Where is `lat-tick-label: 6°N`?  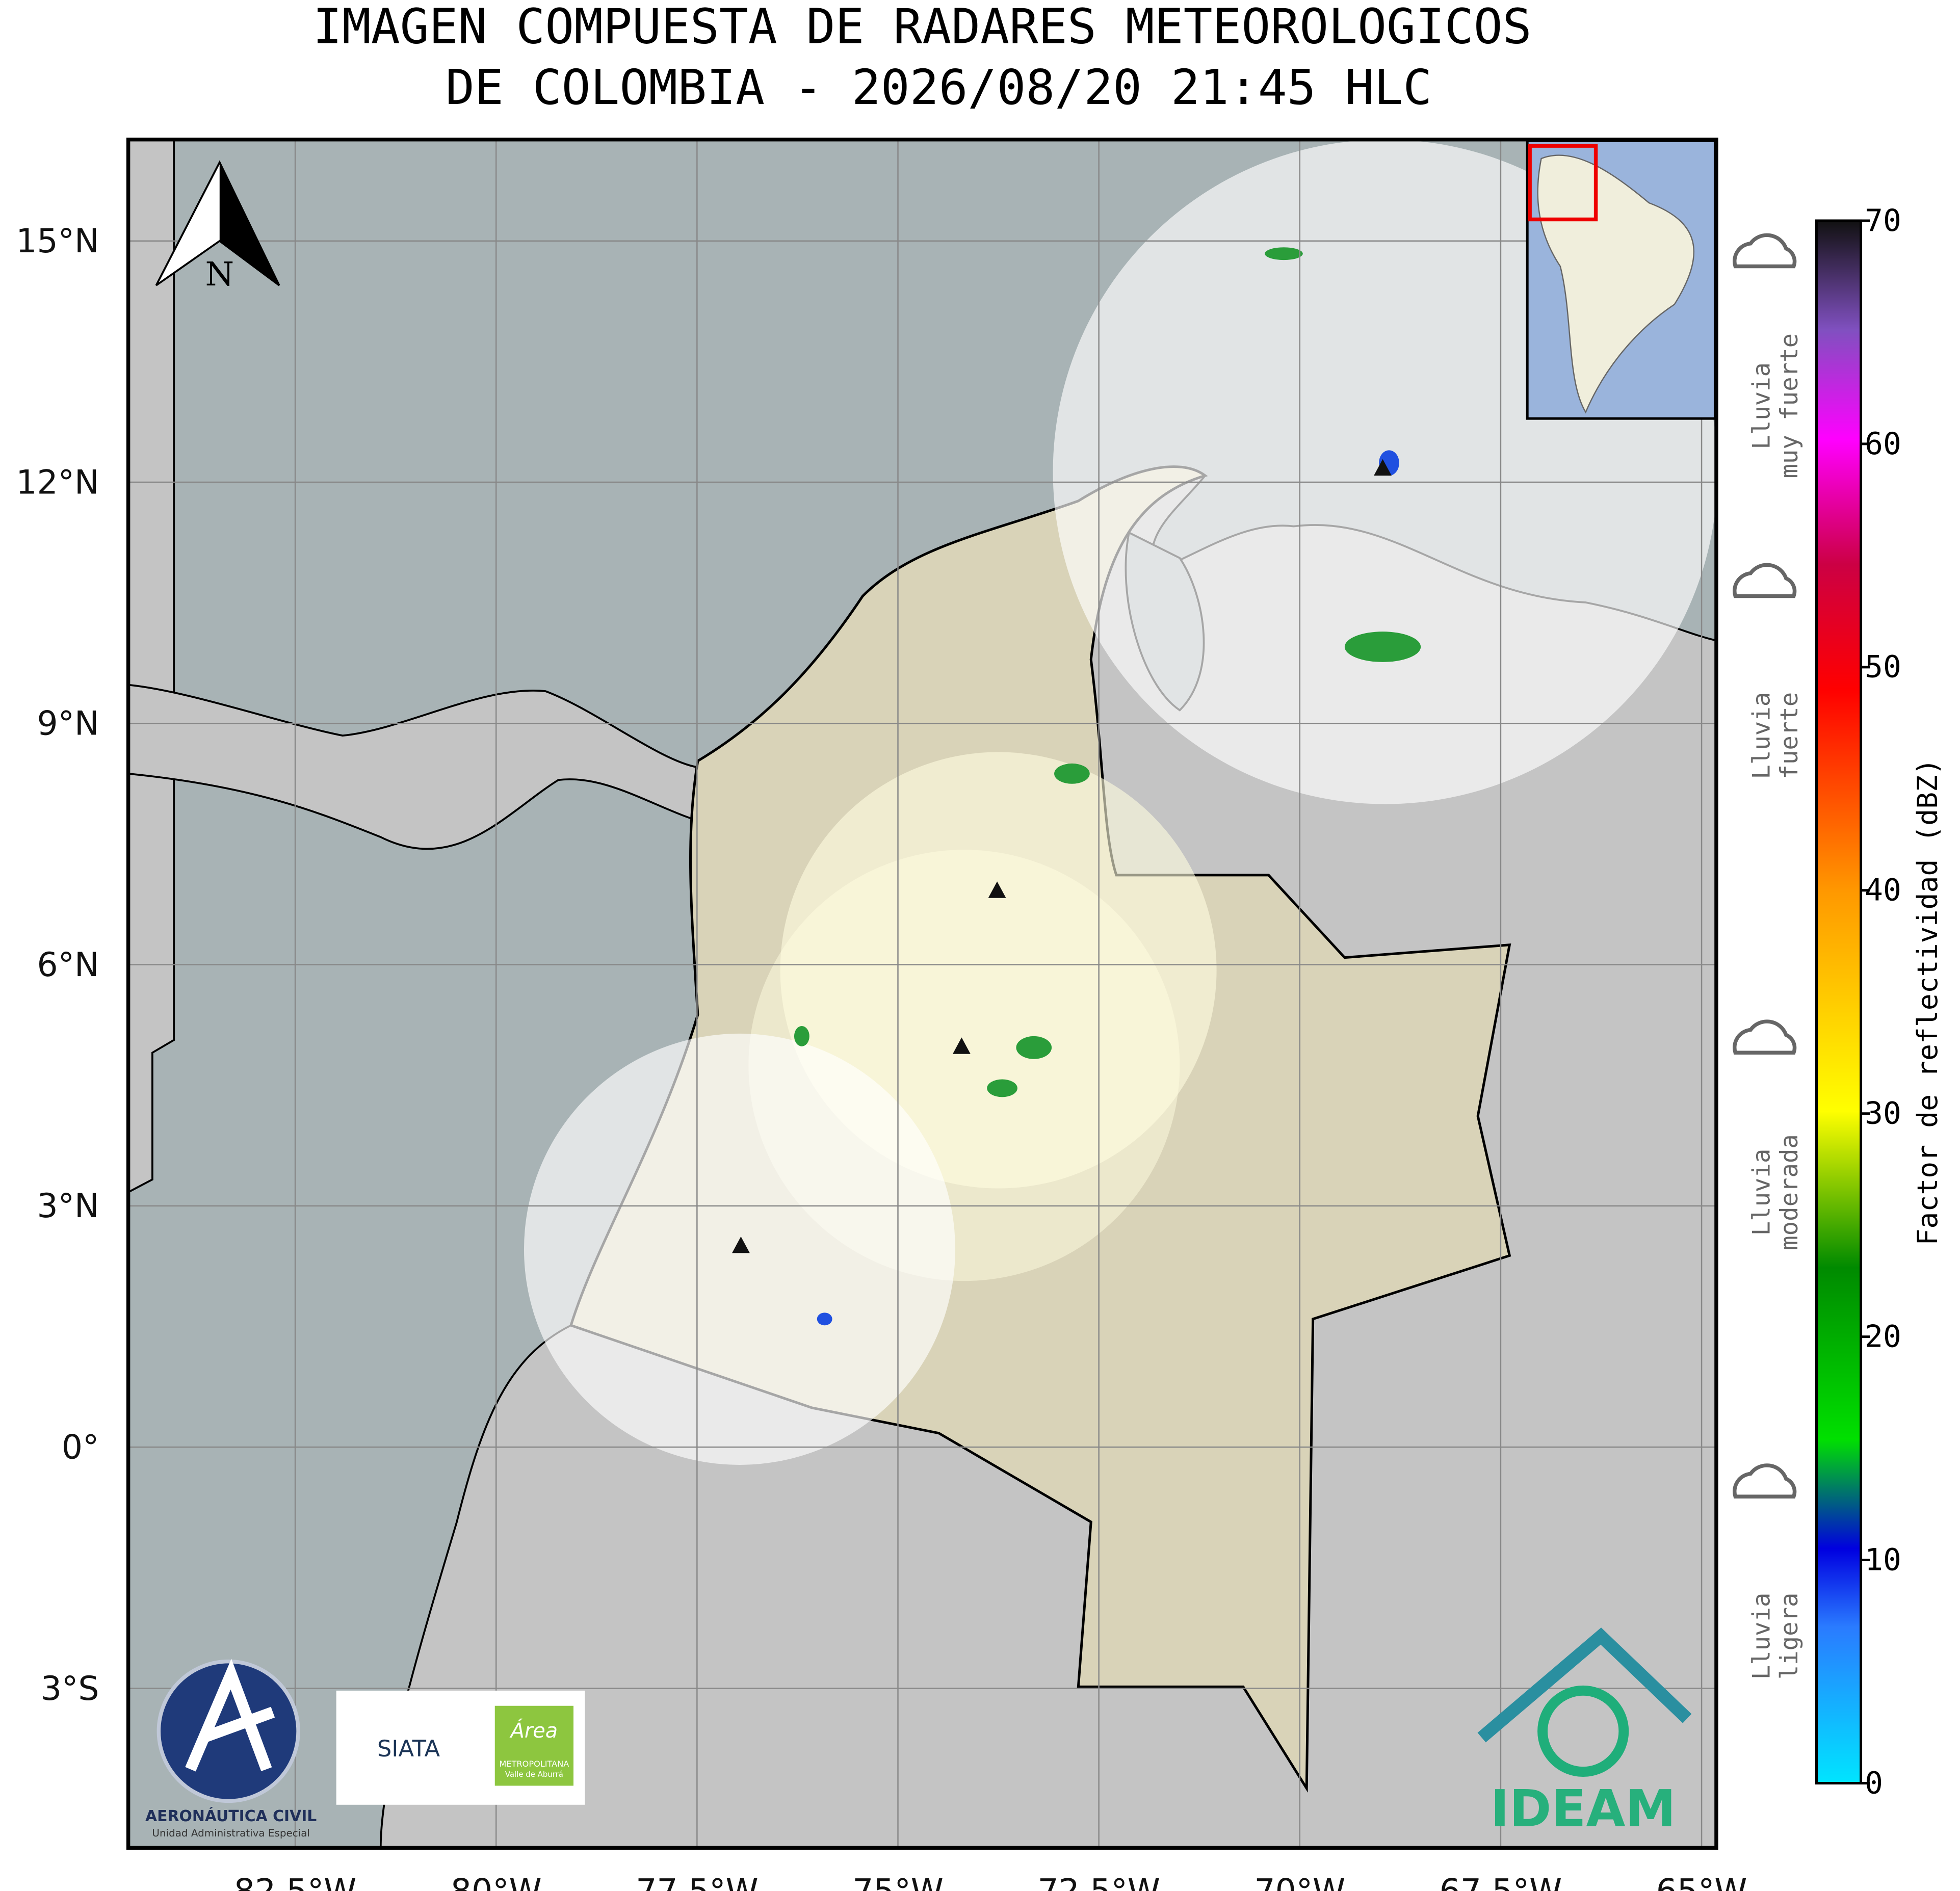
lat-tick-label: 6°N is located at coordinates (68, 965).